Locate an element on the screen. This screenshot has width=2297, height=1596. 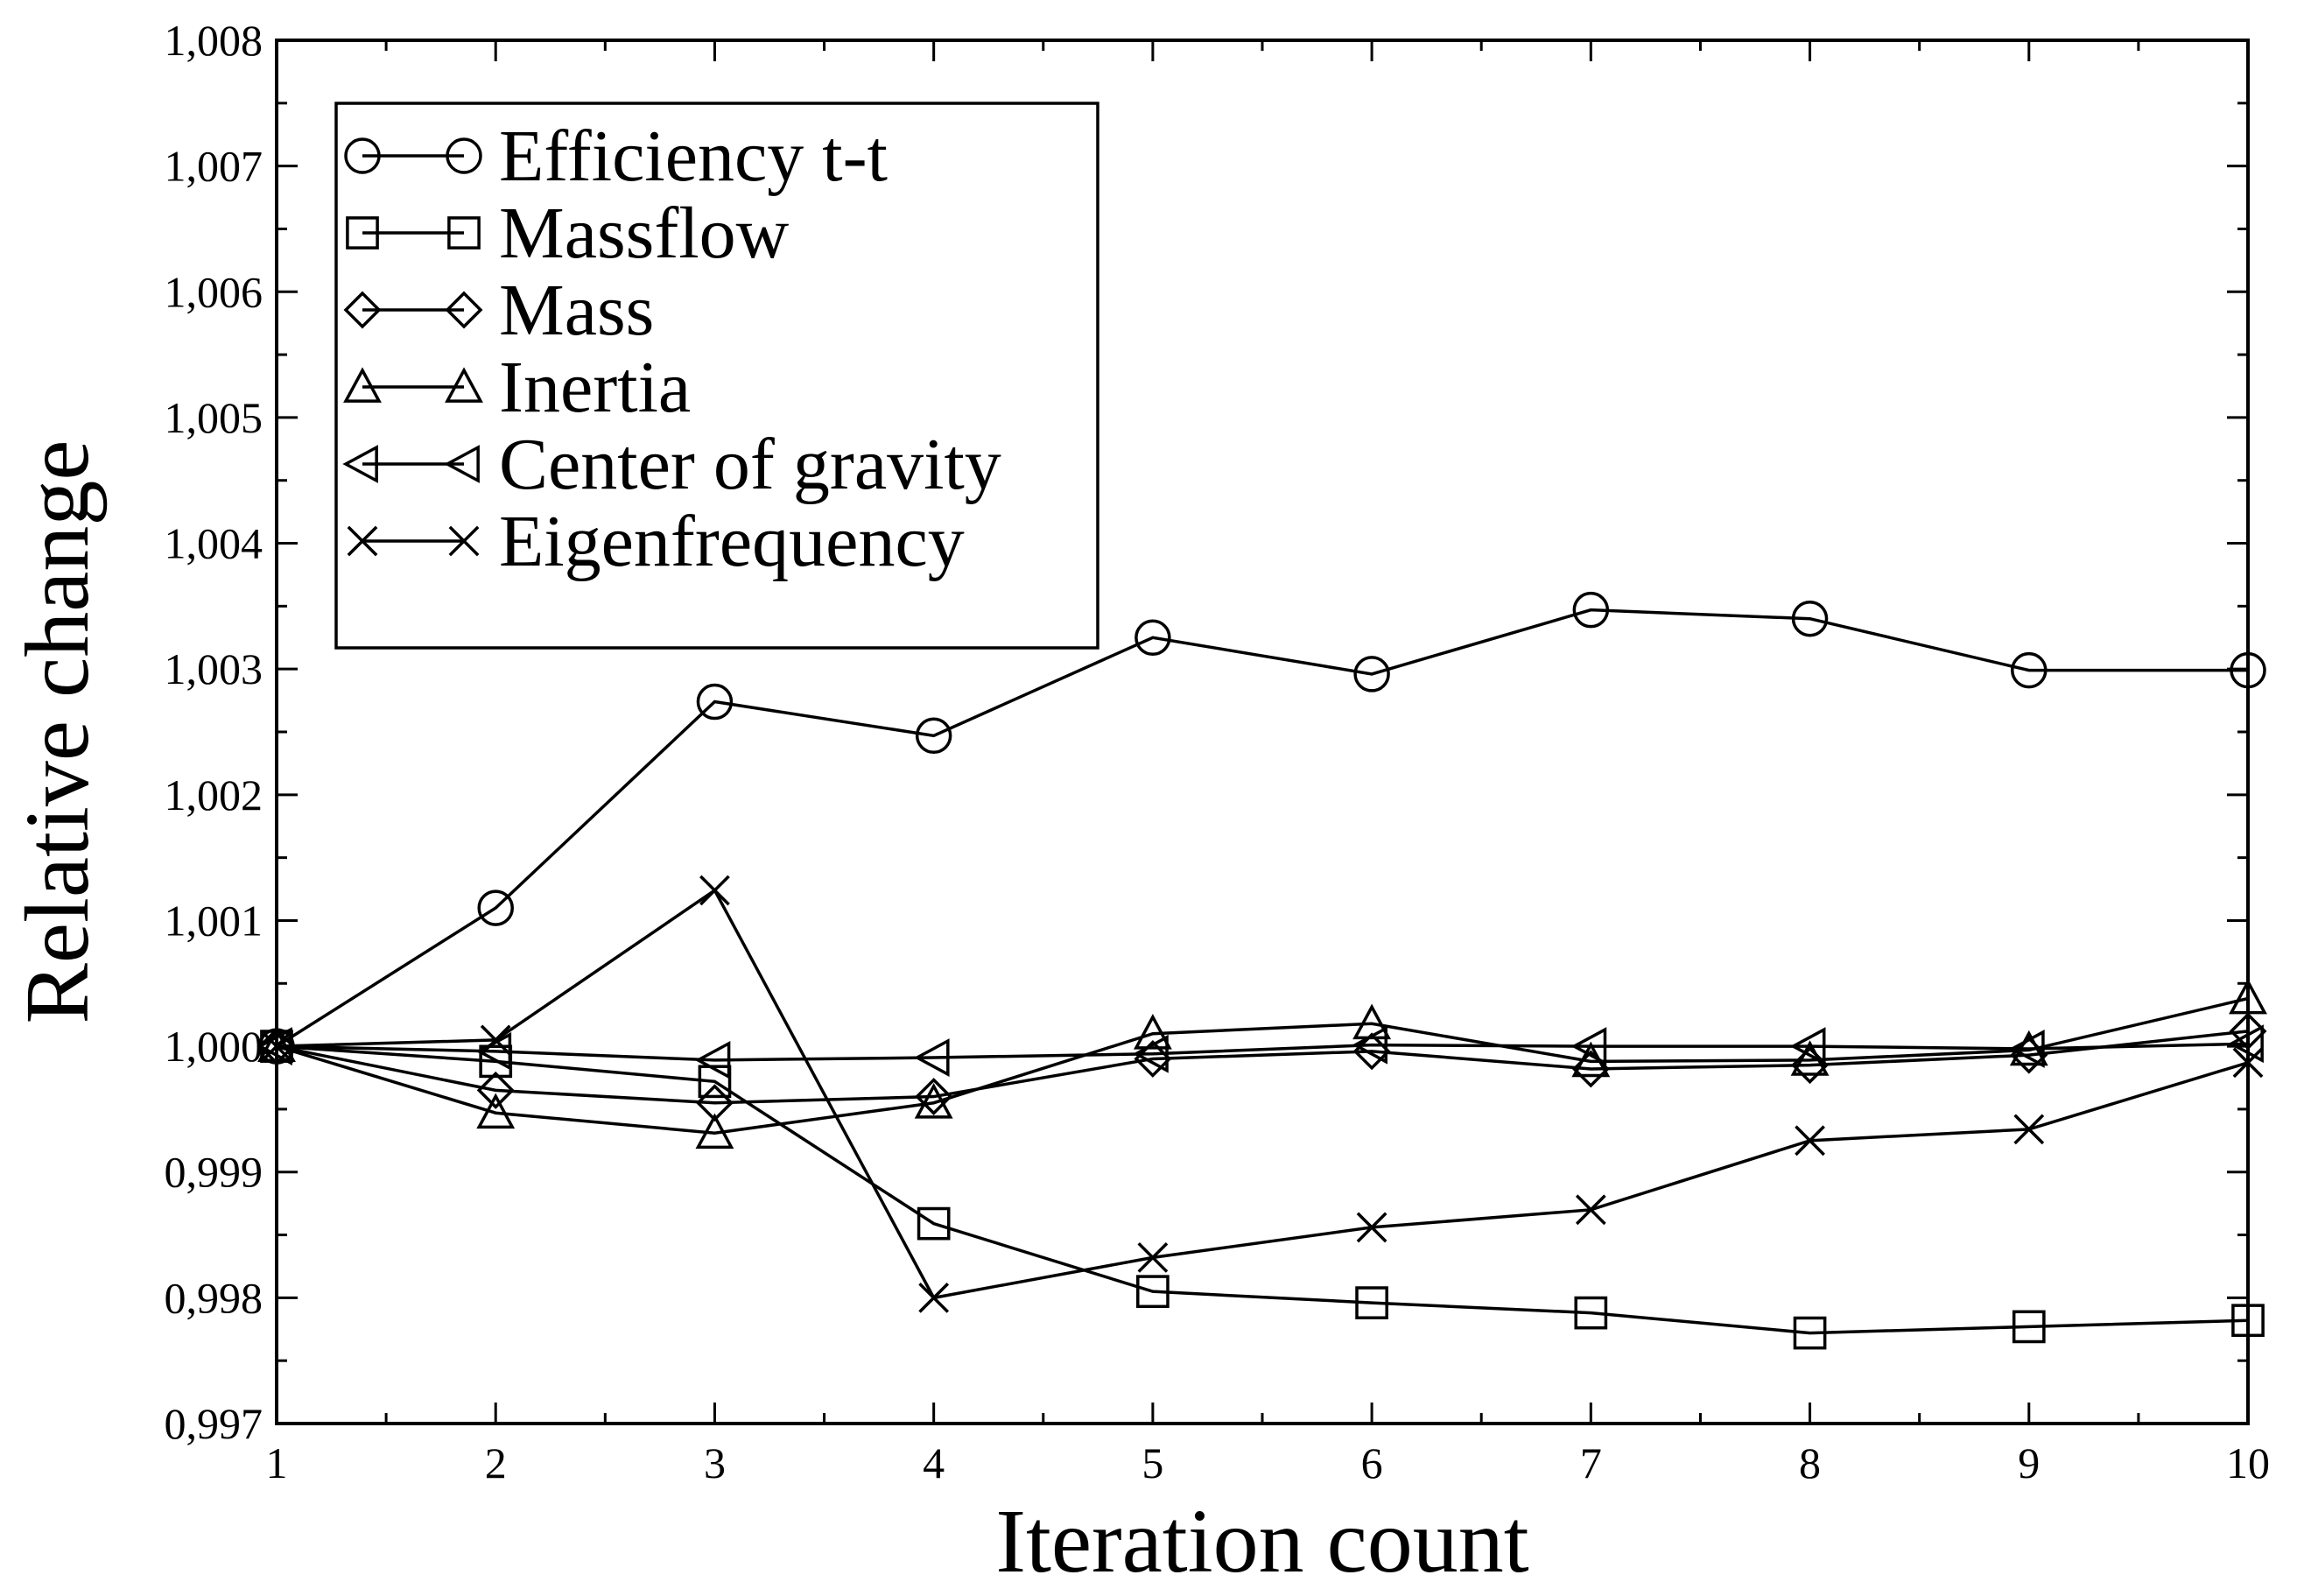
y-tick-label: 0,999 is located at coordinates (214, 1172).